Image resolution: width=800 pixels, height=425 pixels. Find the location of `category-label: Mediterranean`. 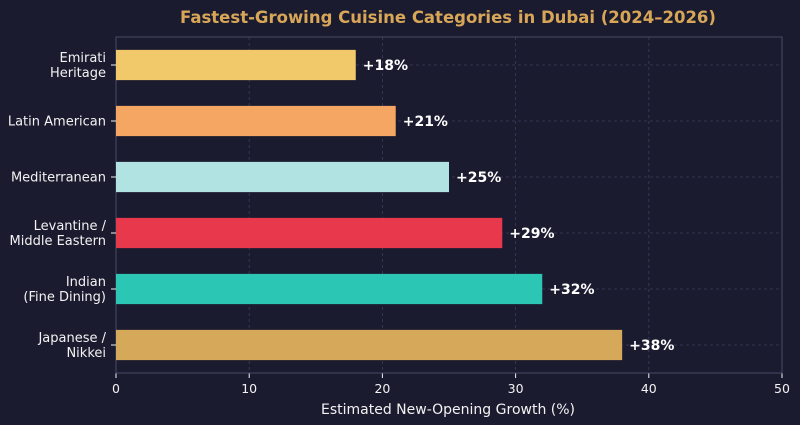

category-label: Mediterranean is located at coordinates (58, 178).